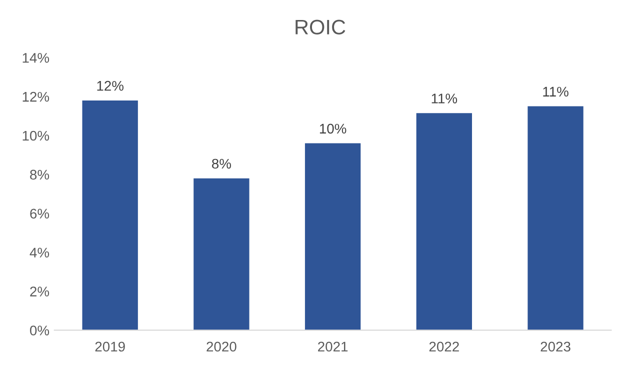  I want to click on y-tick-label: 8%, so click(40, 175).